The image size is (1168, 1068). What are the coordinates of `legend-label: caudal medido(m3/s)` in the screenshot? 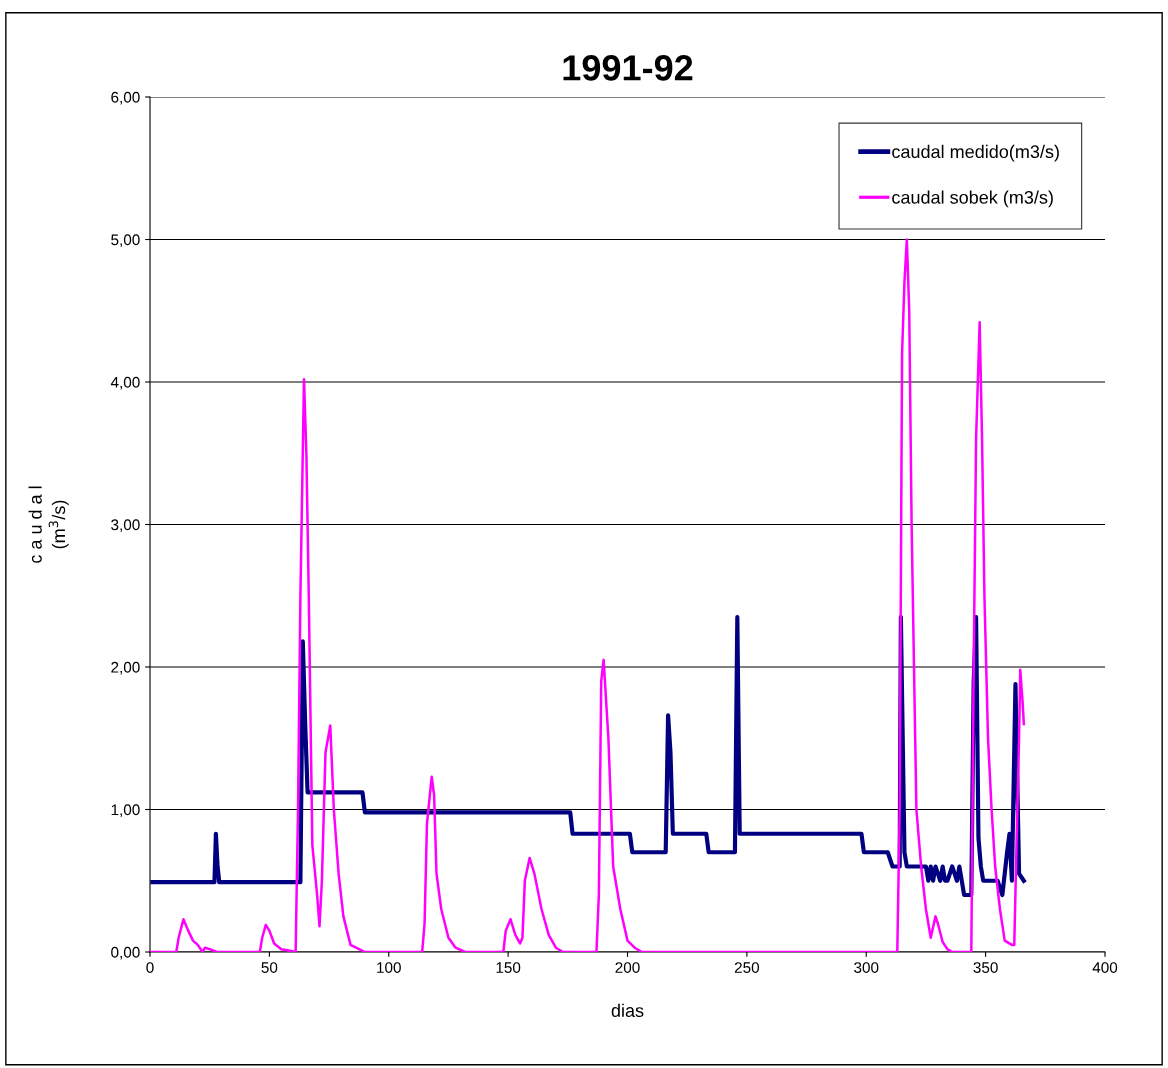 It's located at (975, 153).